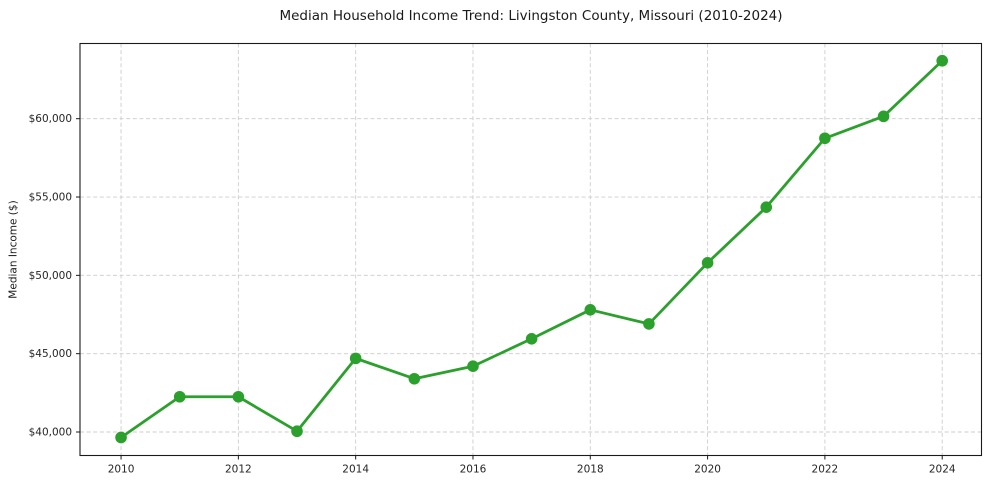  What do you see at coordinates (825, 470) in the screenshot?
I see `x-tick-label: 2022` at bounding box center [825, 470].